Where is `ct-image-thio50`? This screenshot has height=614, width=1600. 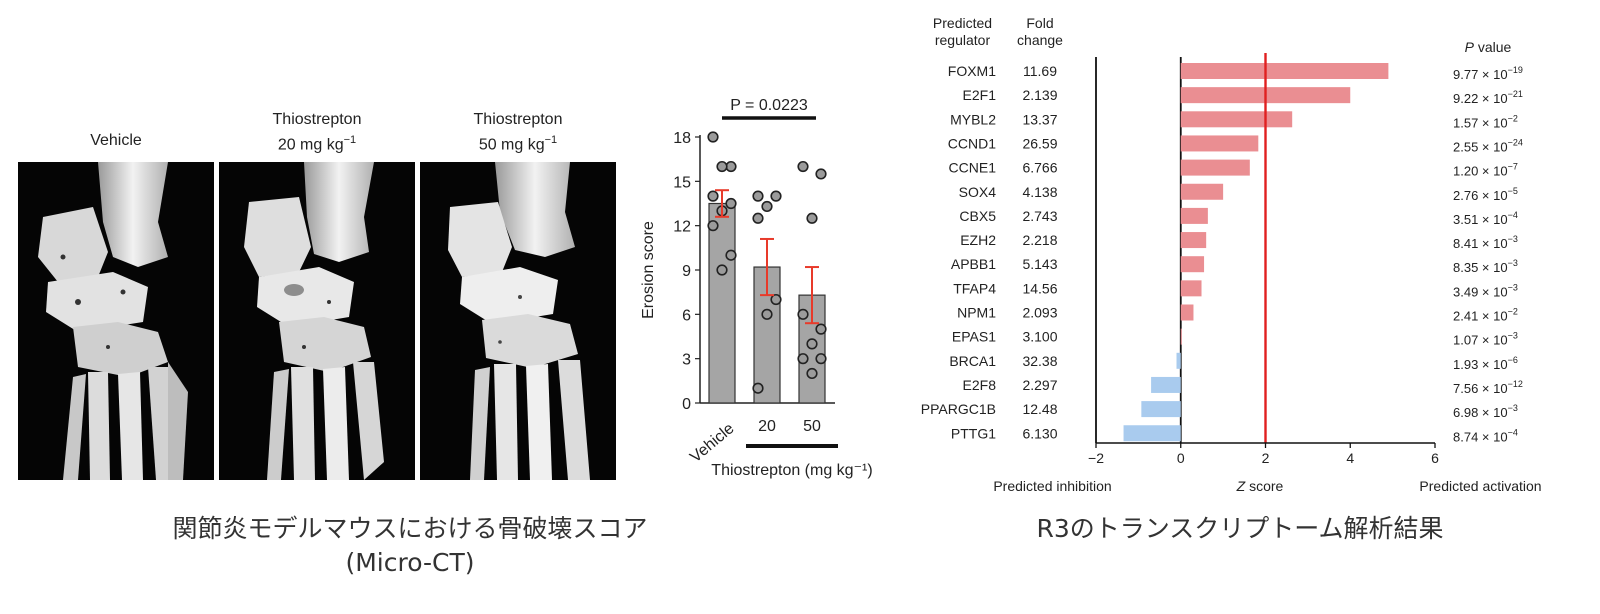 ct-image-thio50 is located at coordinates (518, 321).